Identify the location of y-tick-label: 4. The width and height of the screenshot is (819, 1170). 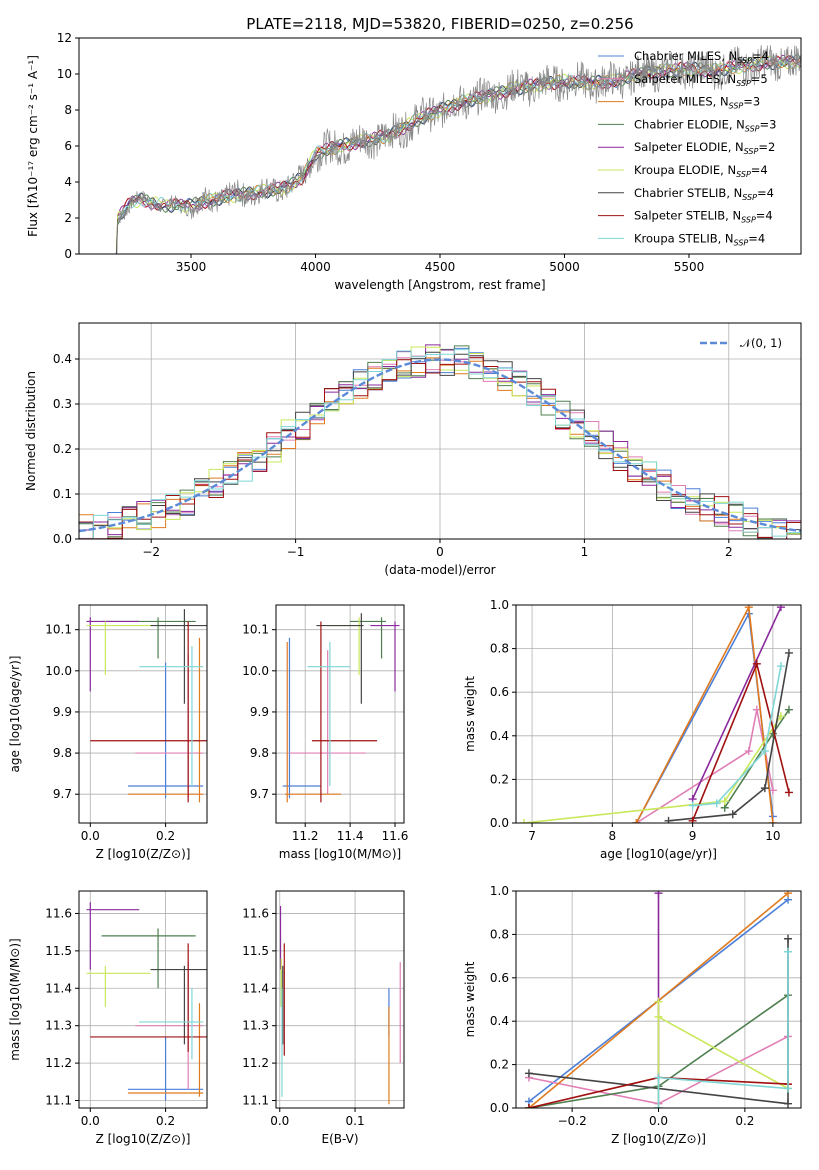
(68, 182).